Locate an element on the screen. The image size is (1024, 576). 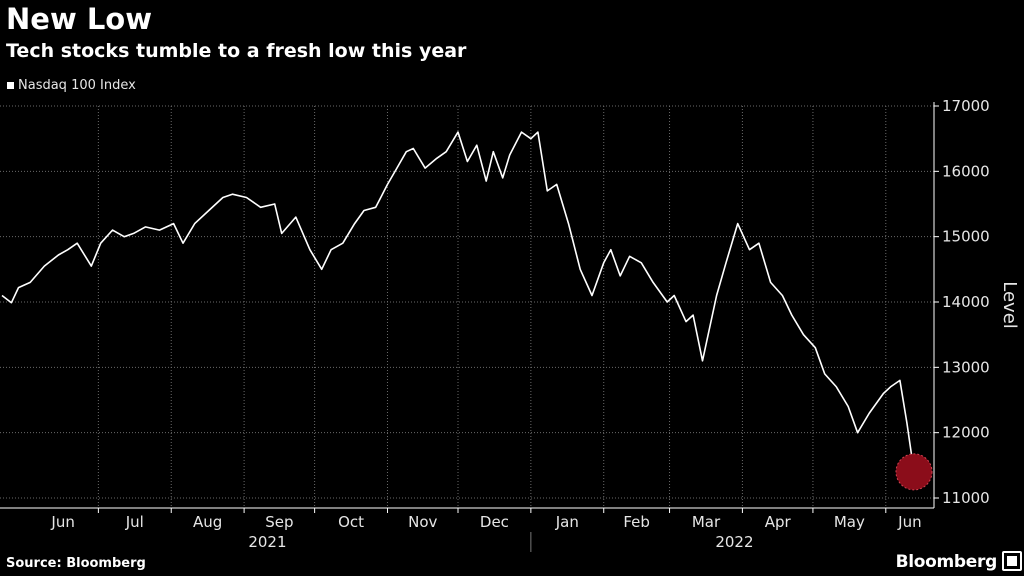
y-tick-label: 16000 is located at coordinates (966, 171).